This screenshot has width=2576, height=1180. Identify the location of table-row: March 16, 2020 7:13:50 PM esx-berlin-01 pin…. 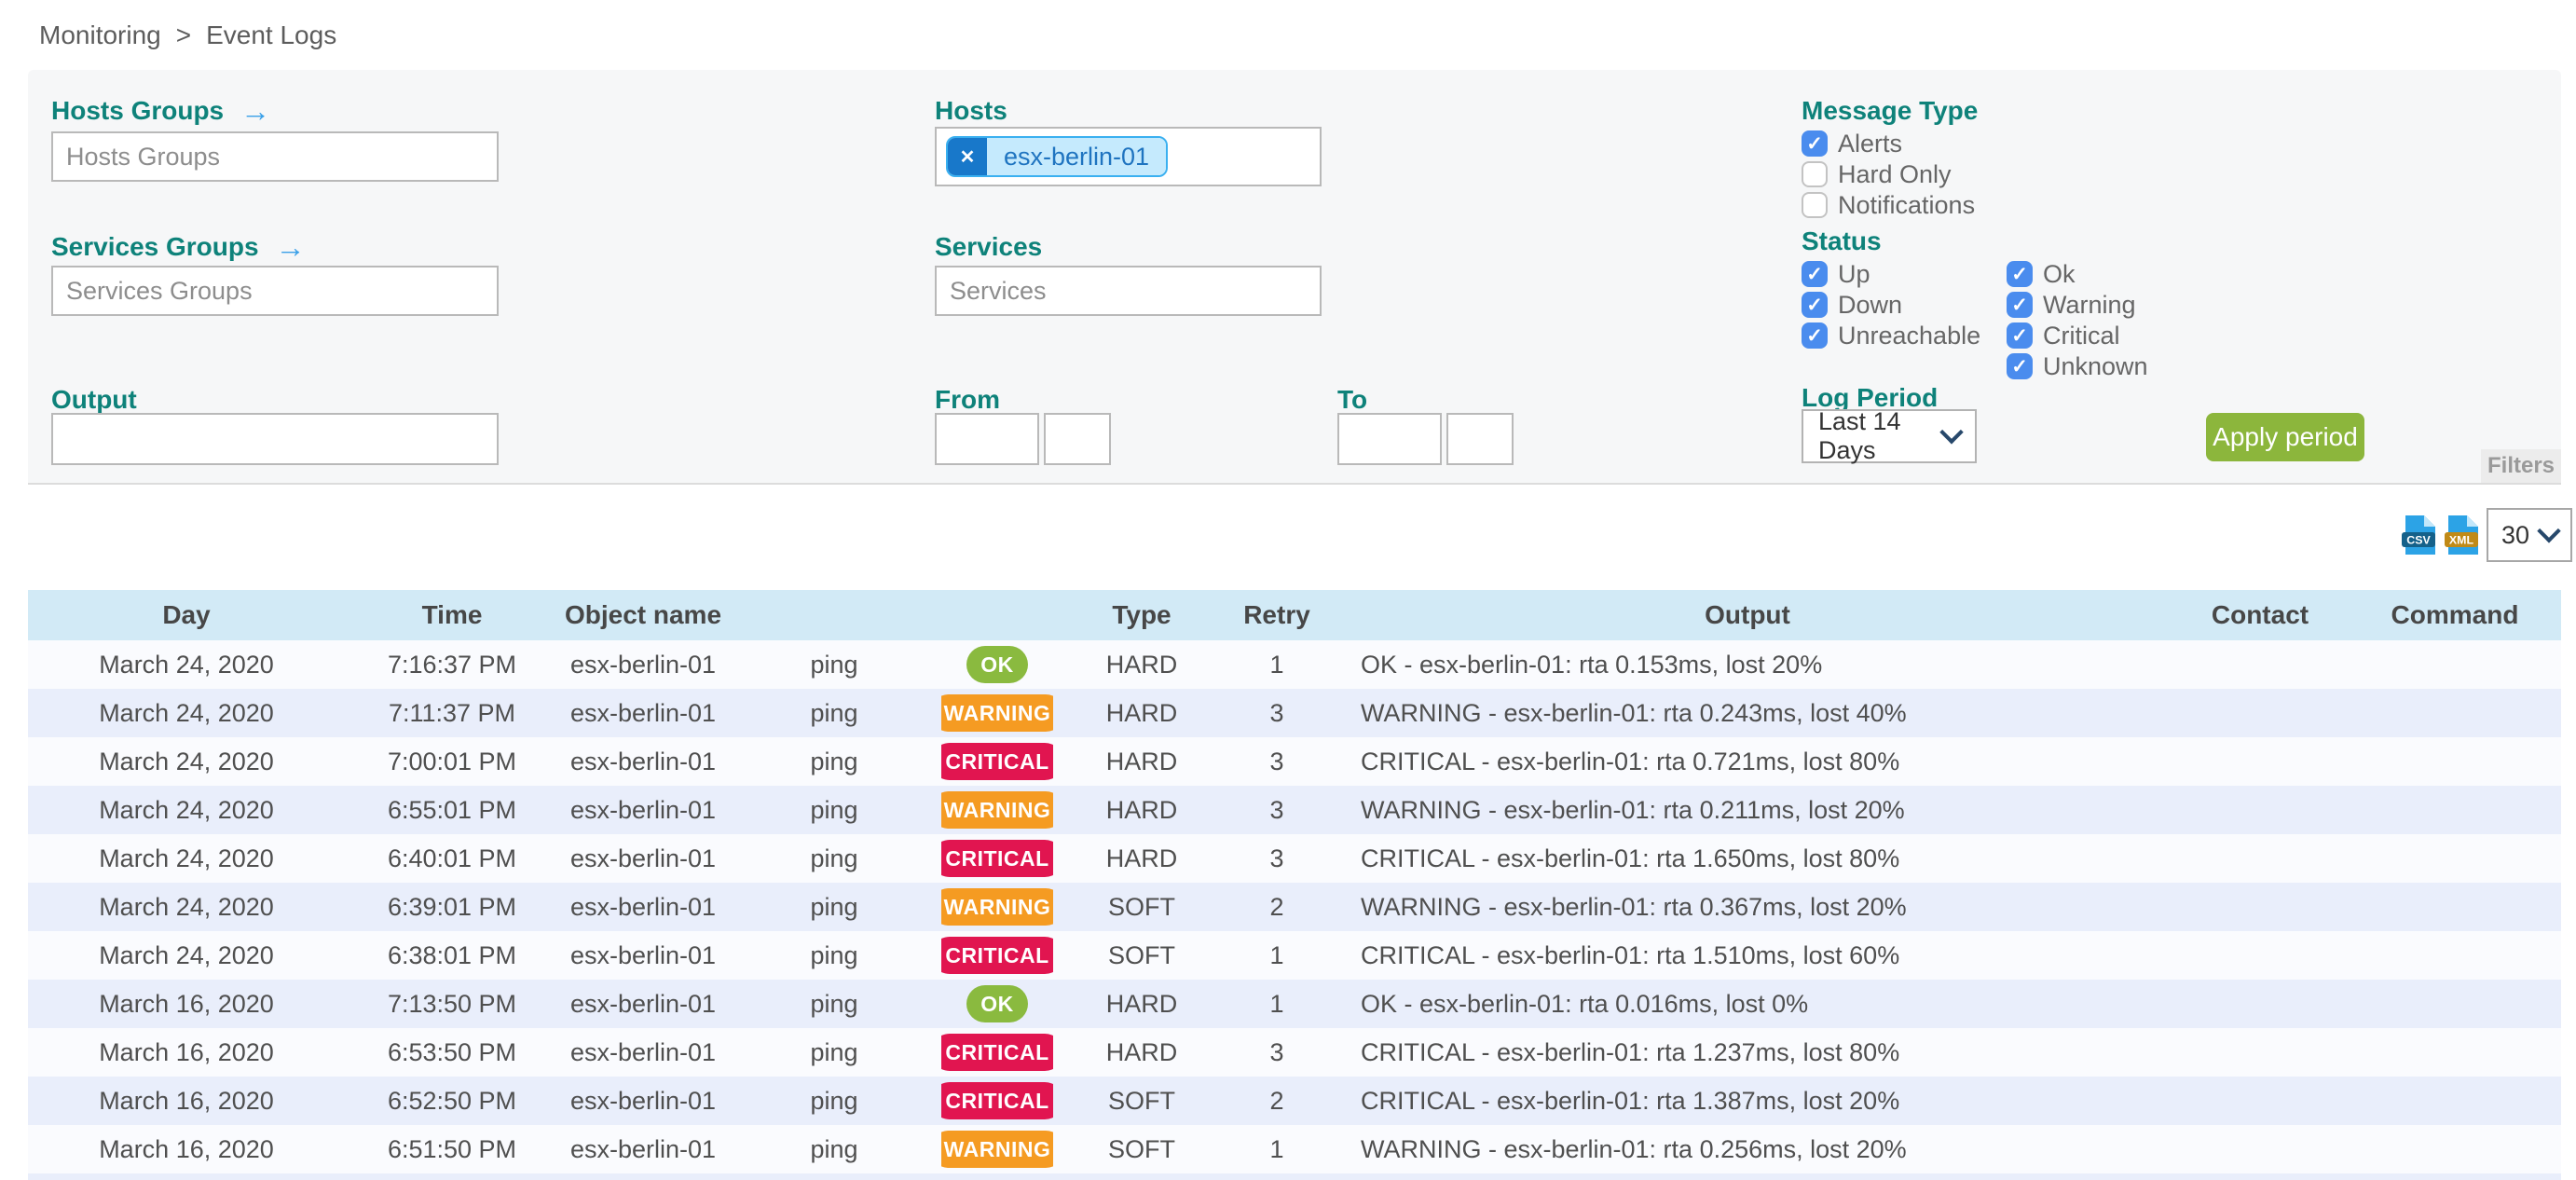
(1294, 1004).